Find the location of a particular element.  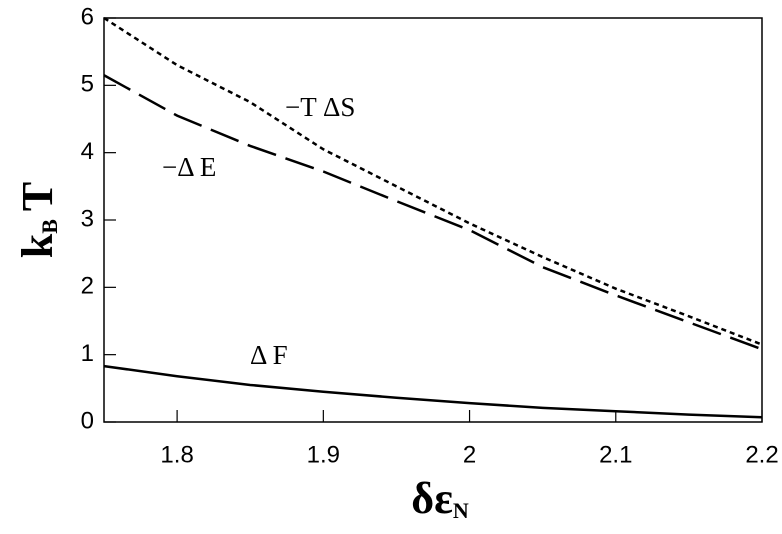

series-label: −Δ E is located at coordinates (189, 167).